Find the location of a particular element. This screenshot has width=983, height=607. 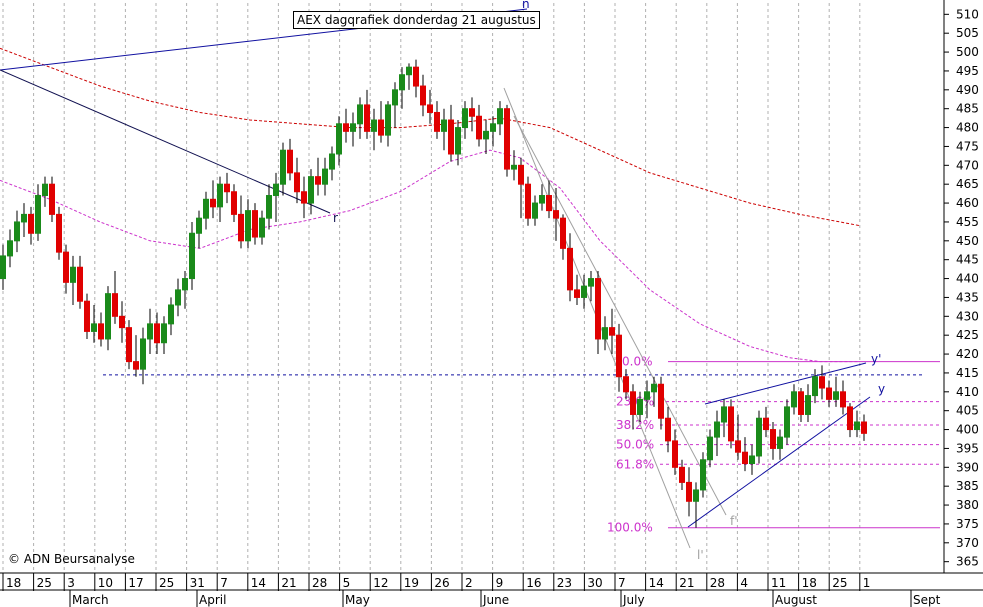

trendline-label: y' is located at coordinates (876, 359).